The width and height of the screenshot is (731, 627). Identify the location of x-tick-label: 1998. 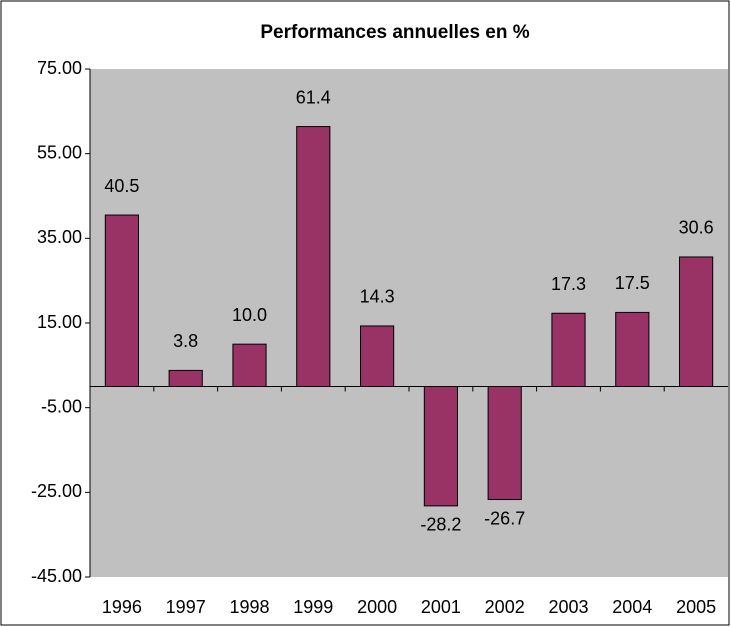
(249, 607).